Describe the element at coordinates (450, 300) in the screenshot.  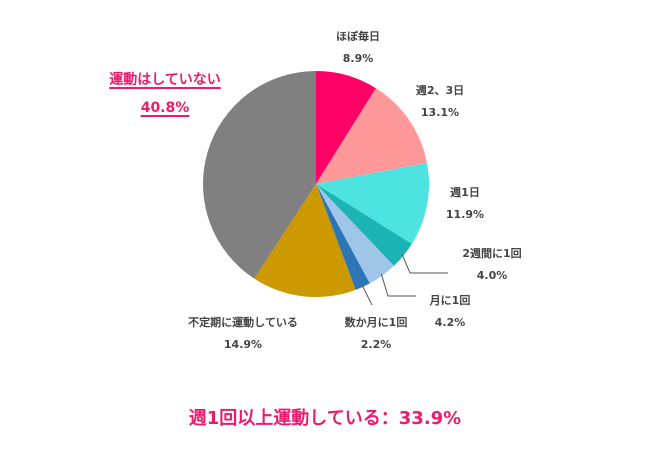
I see `label-monthly-name: 月に1回` at that location.